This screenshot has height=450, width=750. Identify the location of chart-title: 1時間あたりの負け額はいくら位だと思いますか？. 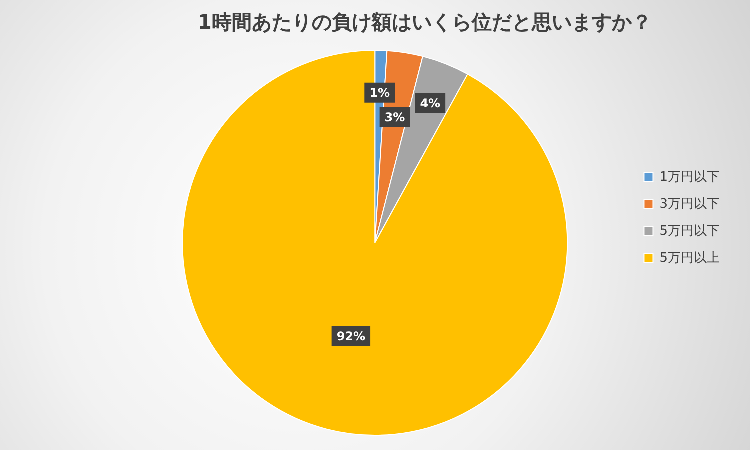
(425, 22).